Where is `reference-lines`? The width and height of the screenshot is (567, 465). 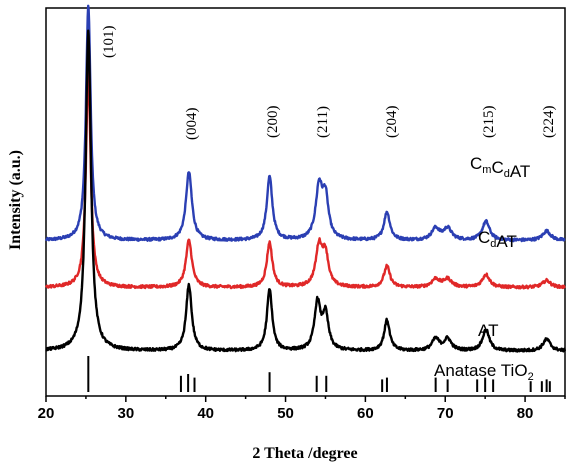 reference-lines is located at coordinates (319, 374).